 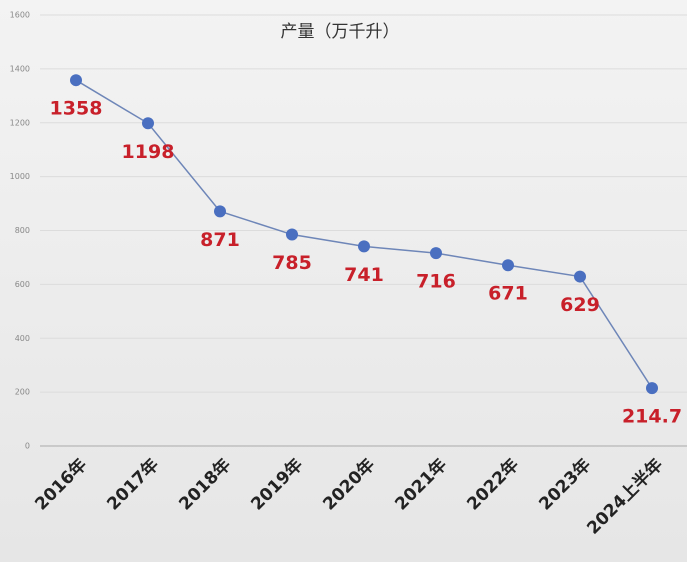 I want to click on y-tick-label: 800, so click(x=22, y=230).